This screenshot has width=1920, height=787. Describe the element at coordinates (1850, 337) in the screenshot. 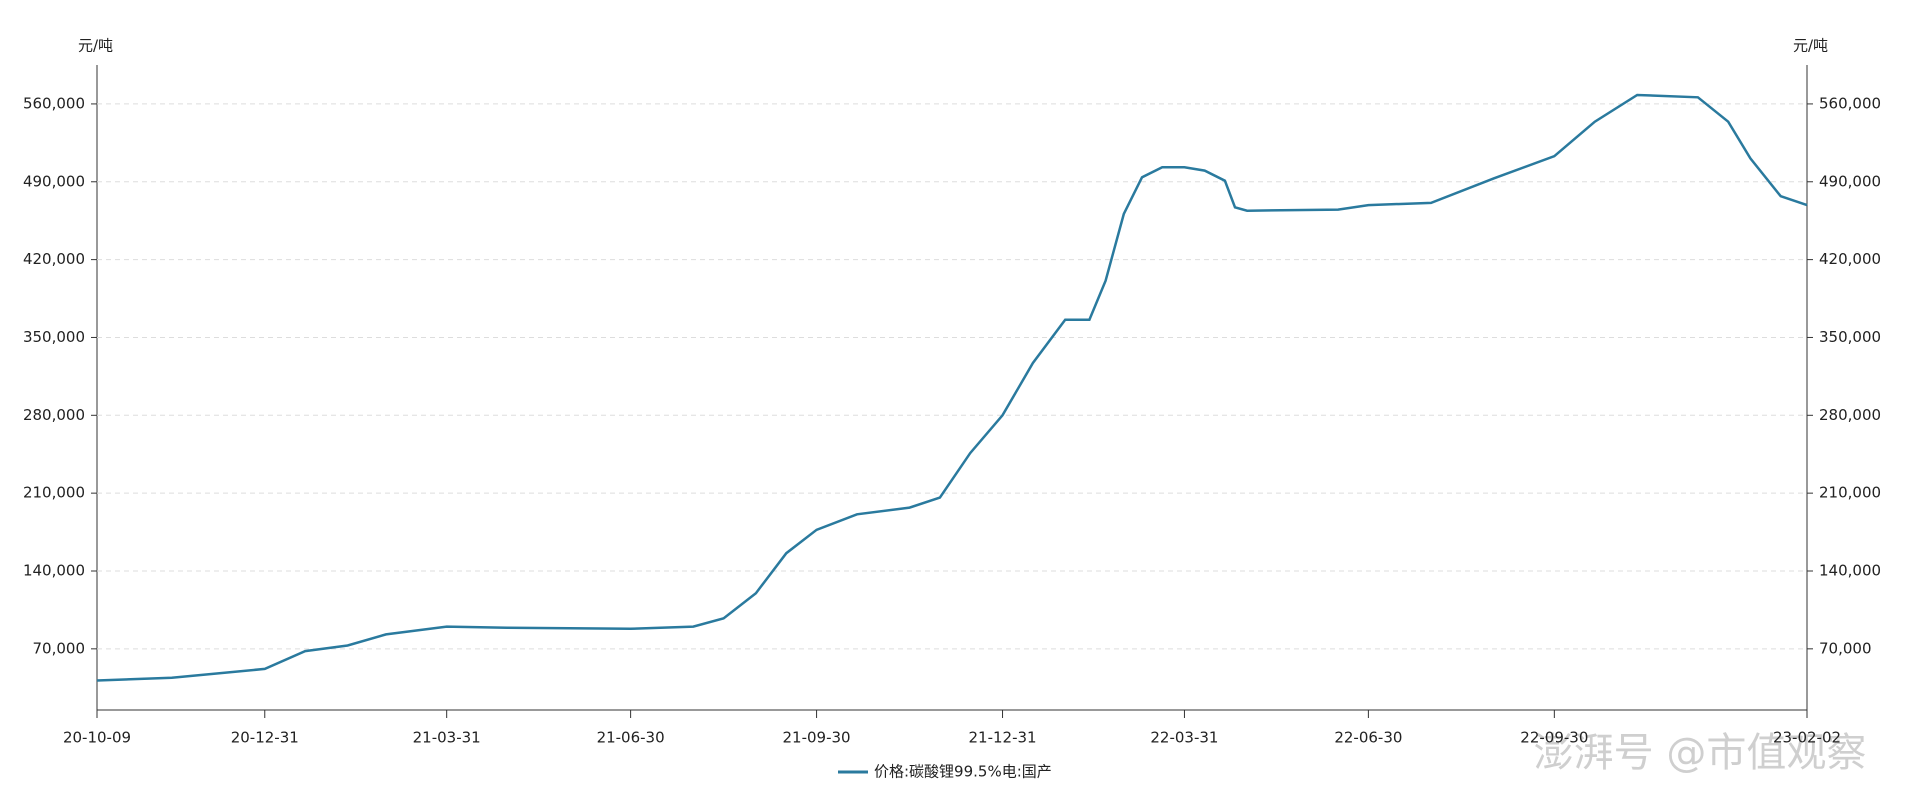

I see `y2-tick-label: 350,000` at that location.